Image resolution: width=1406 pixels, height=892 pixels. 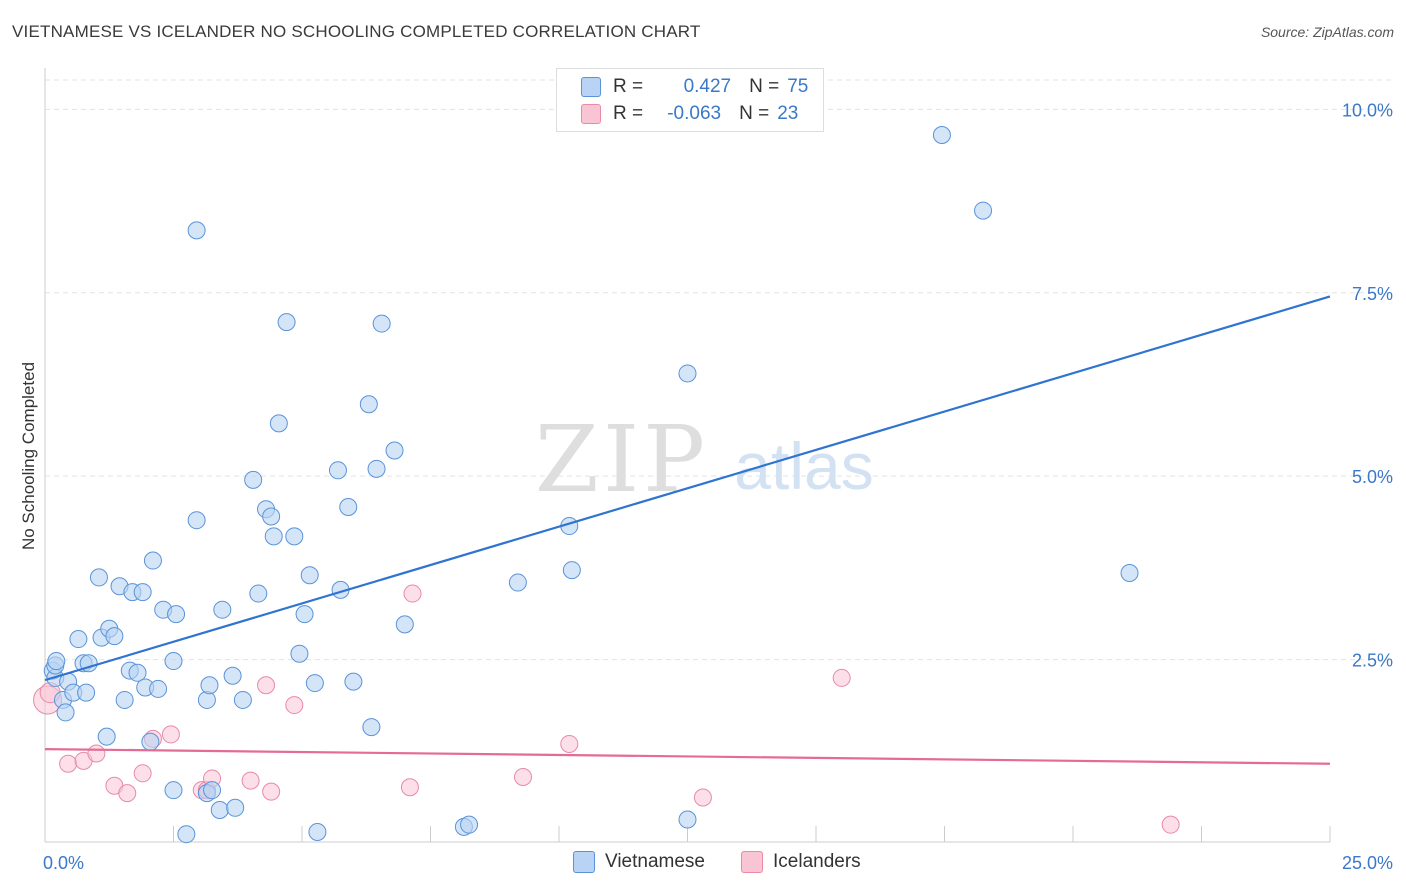 What do you see at coordinates (584, 862) in the screenshot?
I see `bottom-legend-swatch-blue` at bounding box center [584, 862].